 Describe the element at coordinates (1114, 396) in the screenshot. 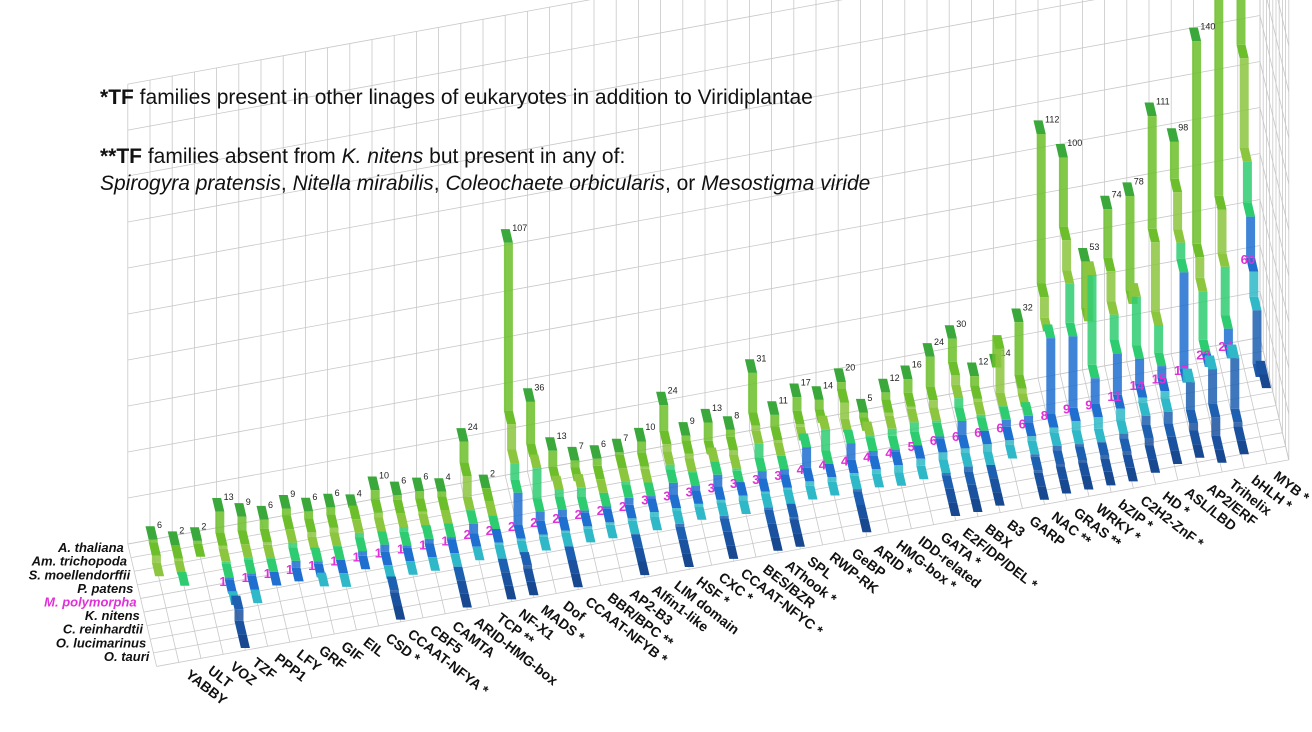

I see `data-label-highlight: 11` at that location.